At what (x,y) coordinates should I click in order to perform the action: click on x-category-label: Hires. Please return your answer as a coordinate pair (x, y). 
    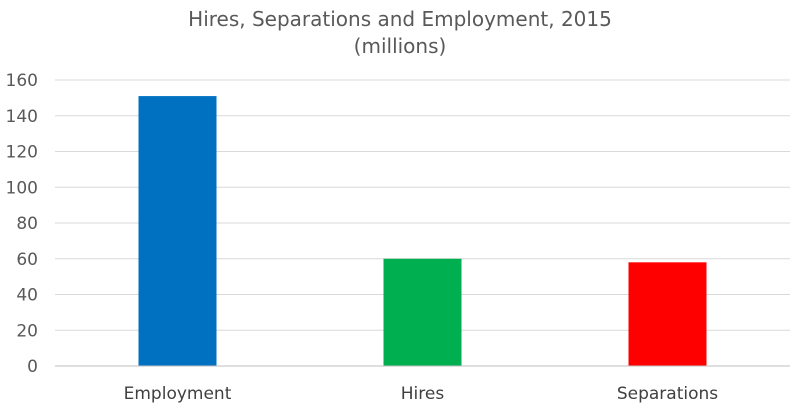
    Looking at the image, I should click on (423, 394).